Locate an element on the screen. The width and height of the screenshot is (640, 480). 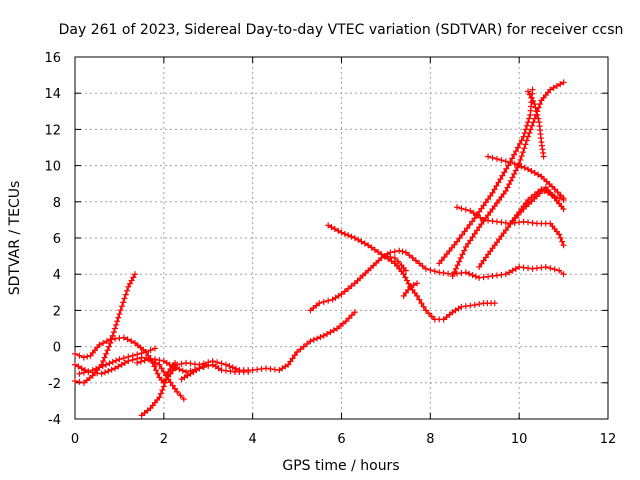
y-tick-label: 6 is located at coordinates (57, 239).